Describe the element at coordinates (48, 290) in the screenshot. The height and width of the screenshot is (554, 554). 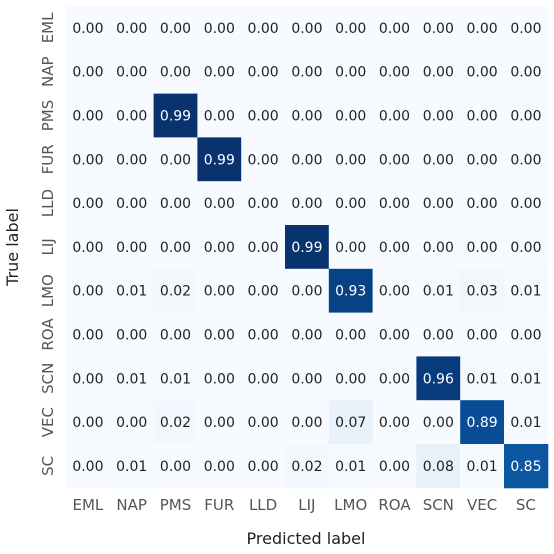
I see `y-tick-label: LMO` at that location.